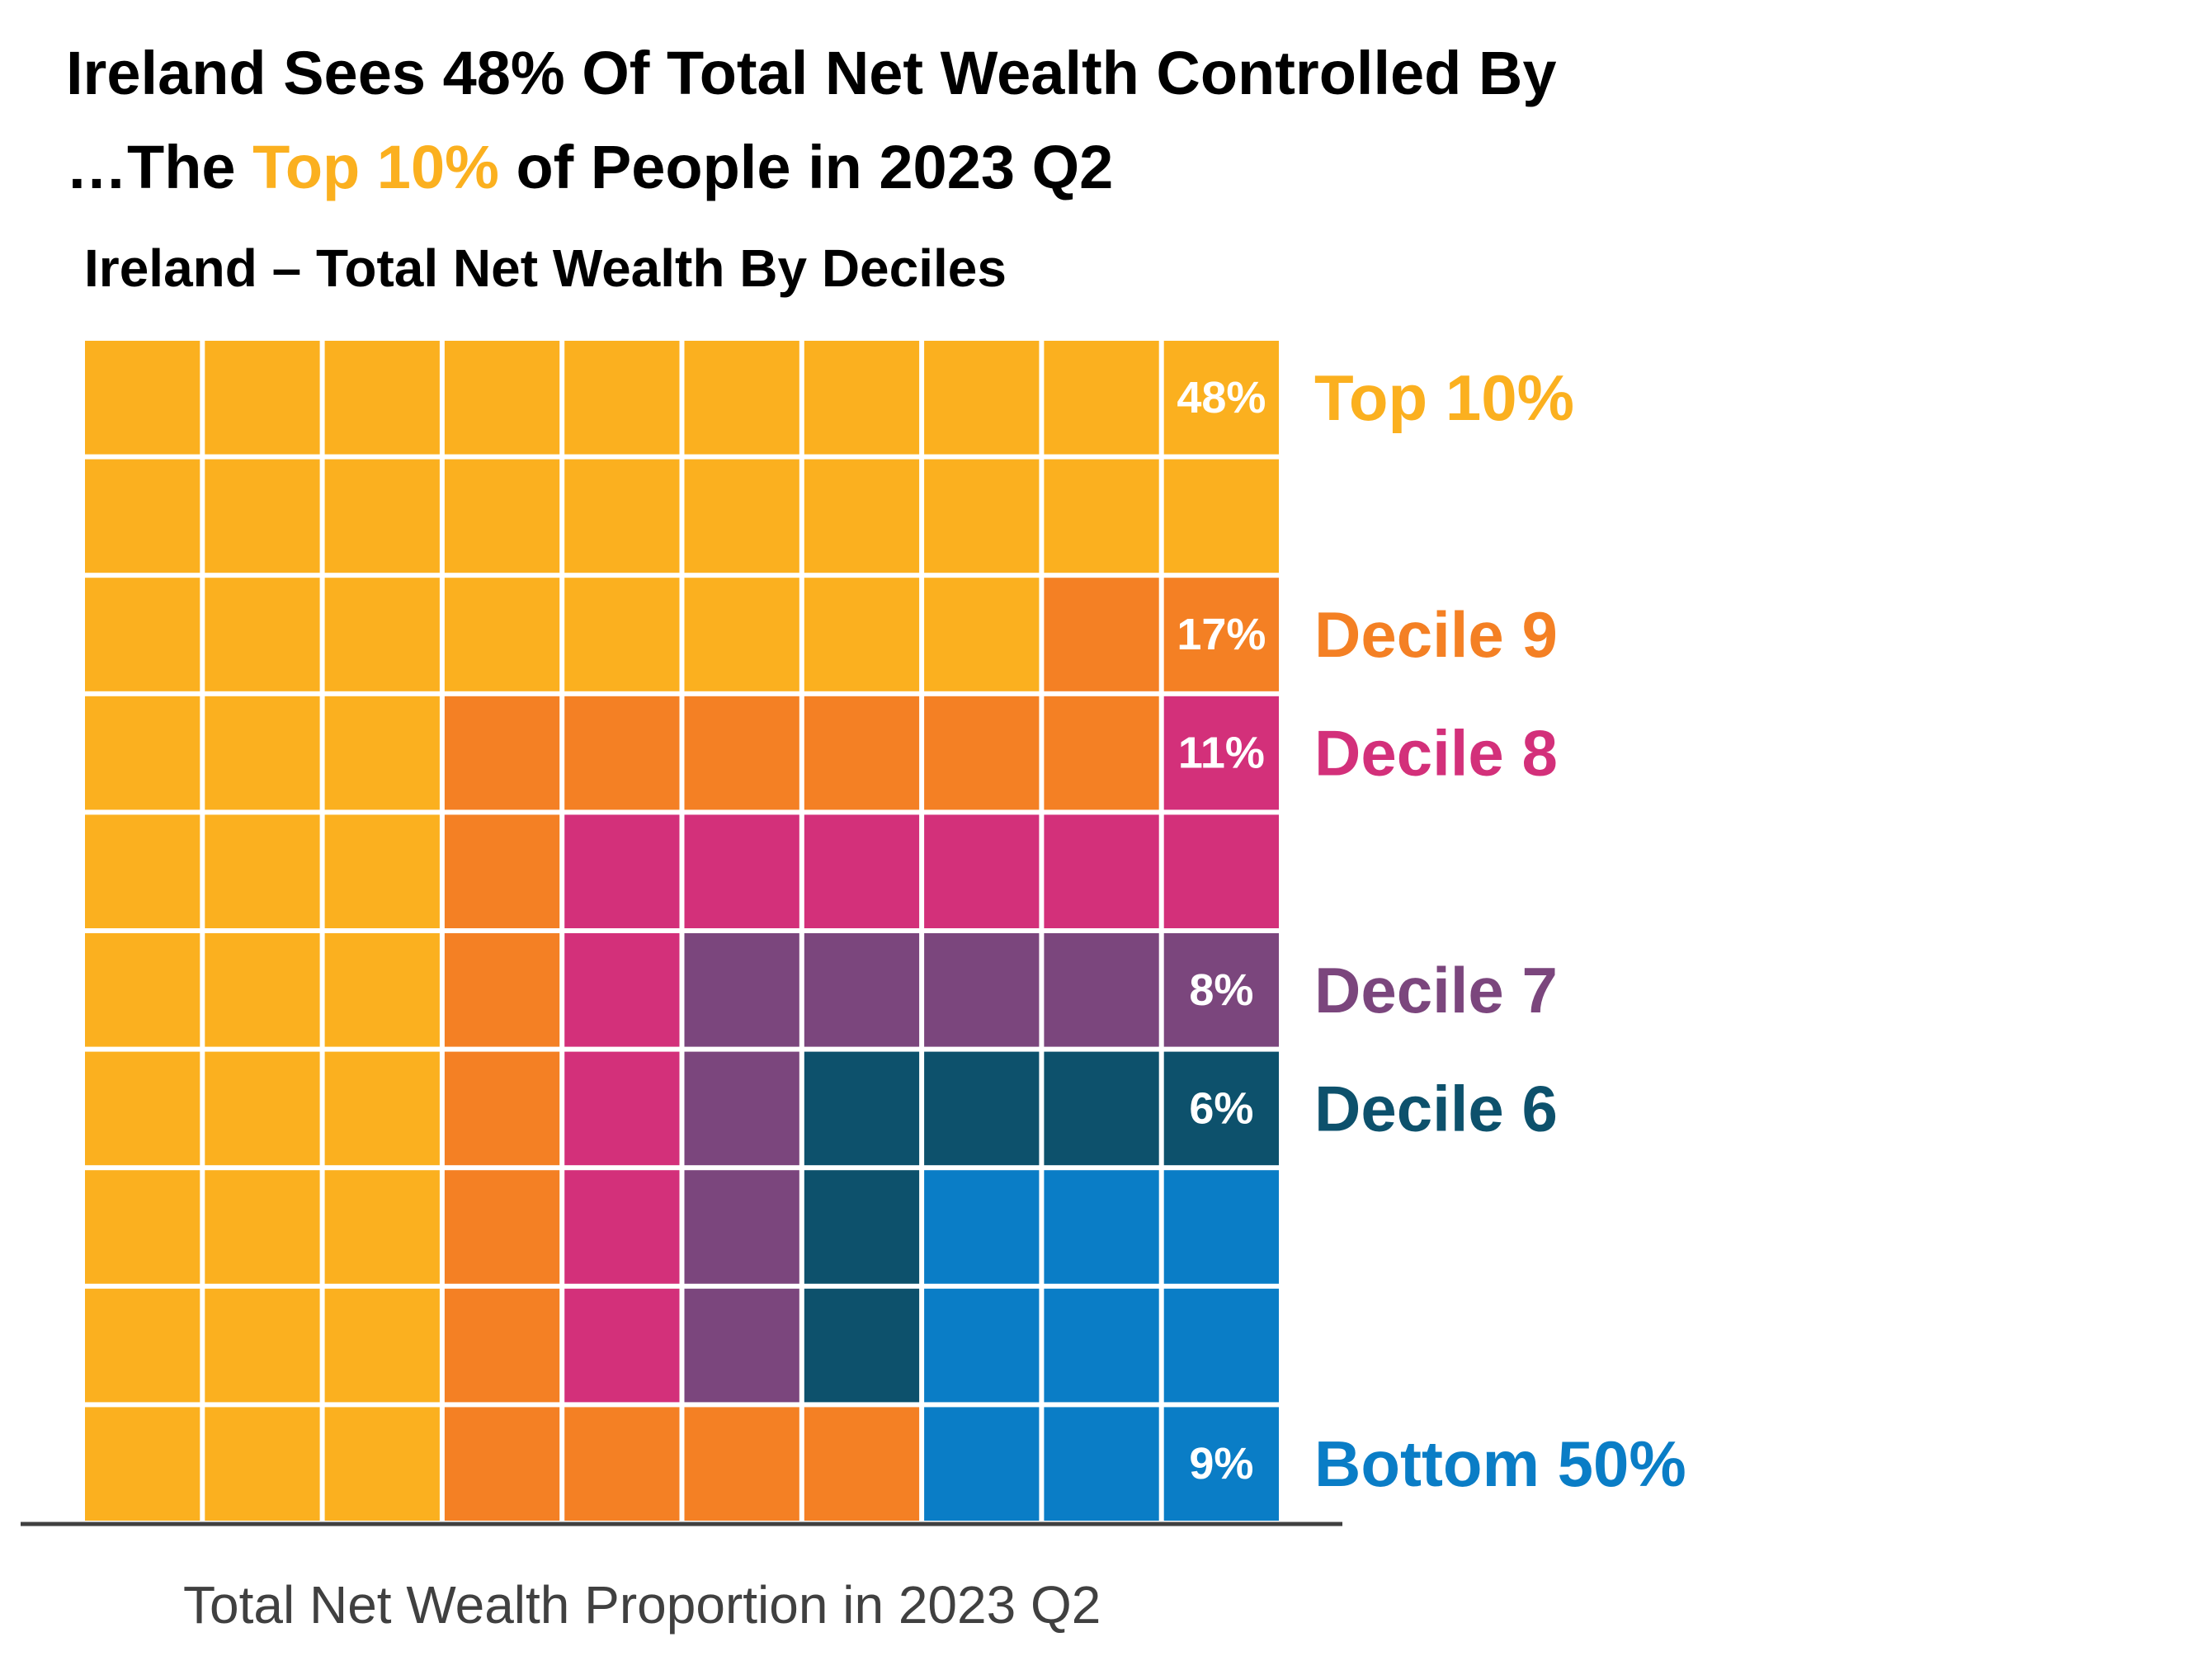  I want to click on value-label-decile8: 11%, so click(1221, 753).